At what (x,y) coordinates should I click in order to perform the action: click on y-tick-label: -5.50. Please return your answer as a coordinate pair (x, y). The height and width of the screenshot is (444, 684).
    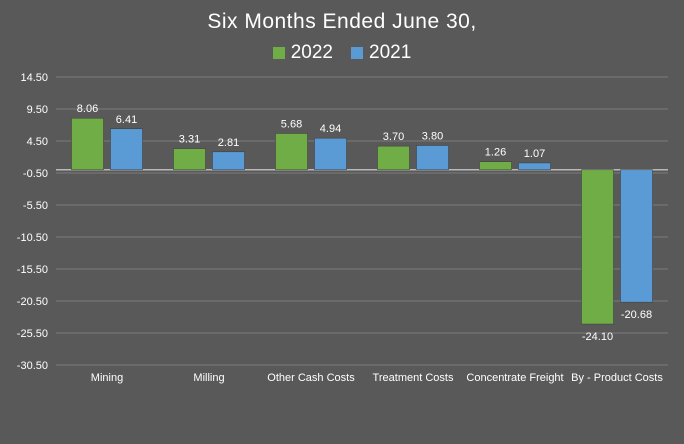
    Looking at the image, I should click on (35, 206).